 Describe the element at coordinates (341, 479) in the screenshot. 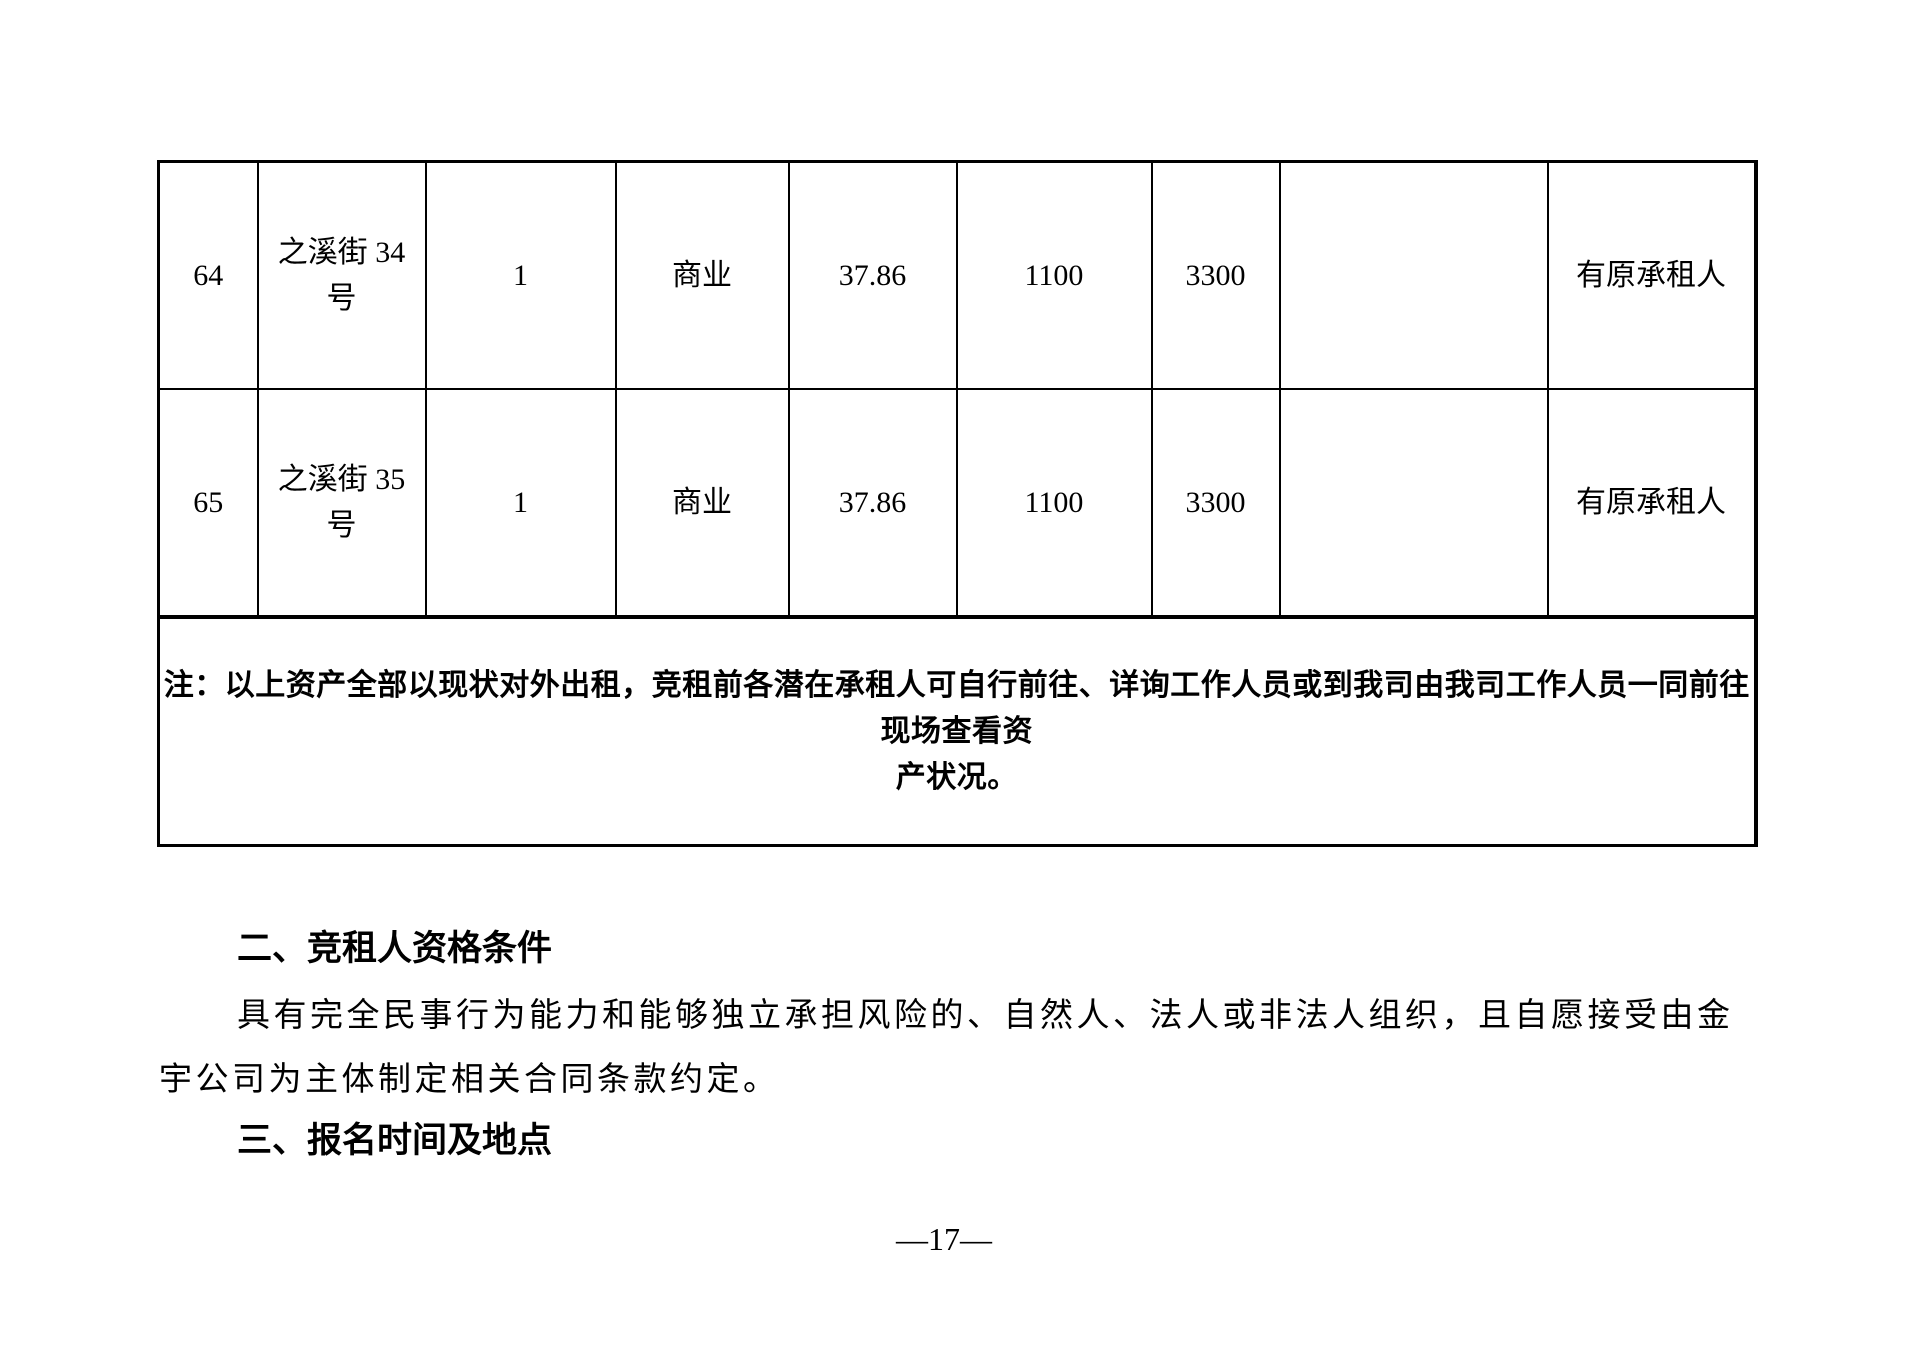

I see `address-line: 之溪街 35` at that location.